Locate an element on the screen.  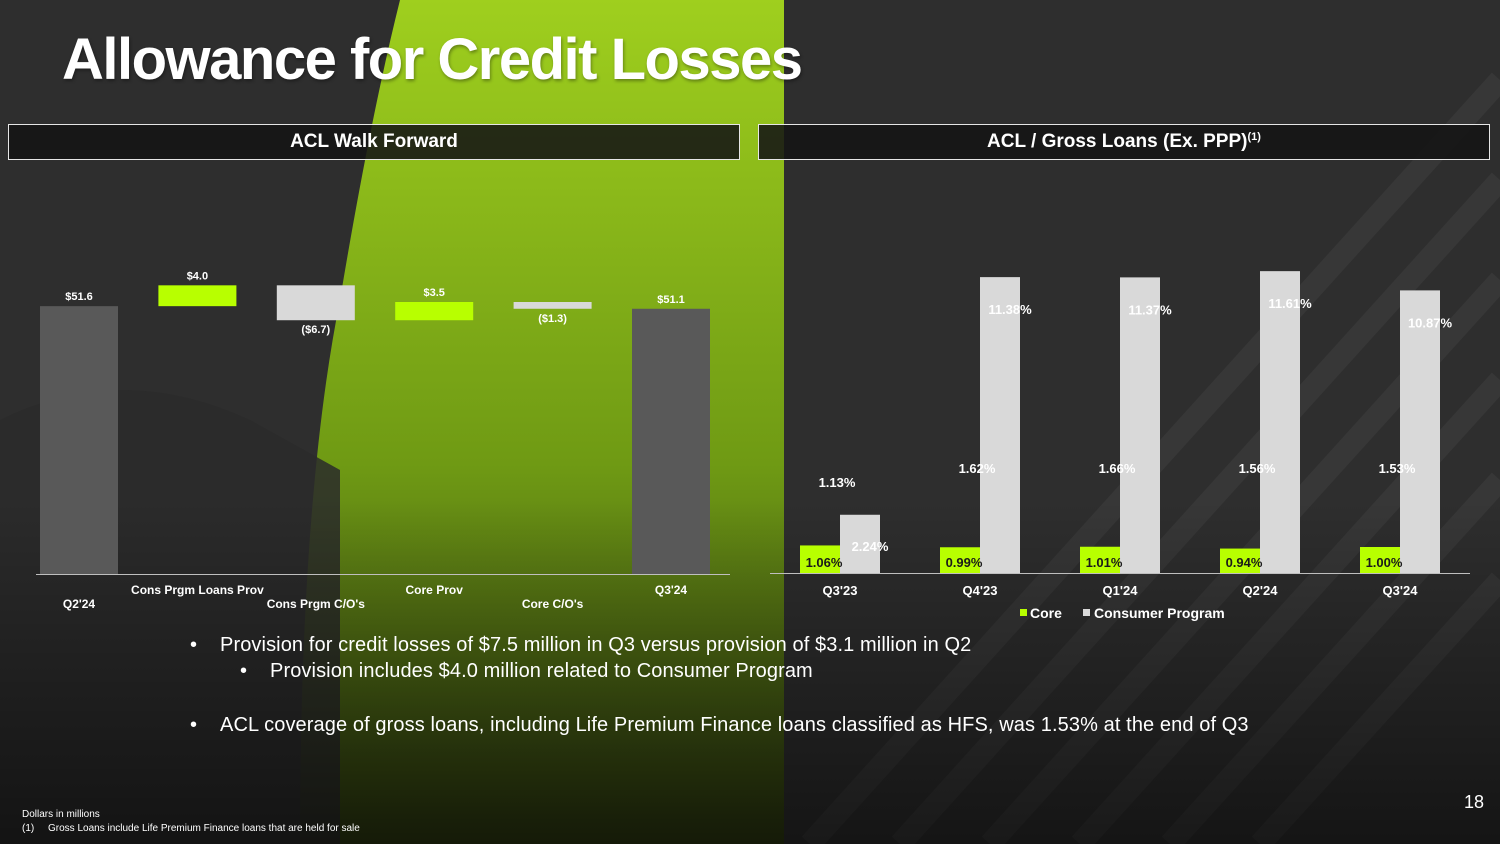
acl-gross-loans-header: ACL / Gross Loans (Ex. PPP)(1) is located at coordinates (1124, 142).